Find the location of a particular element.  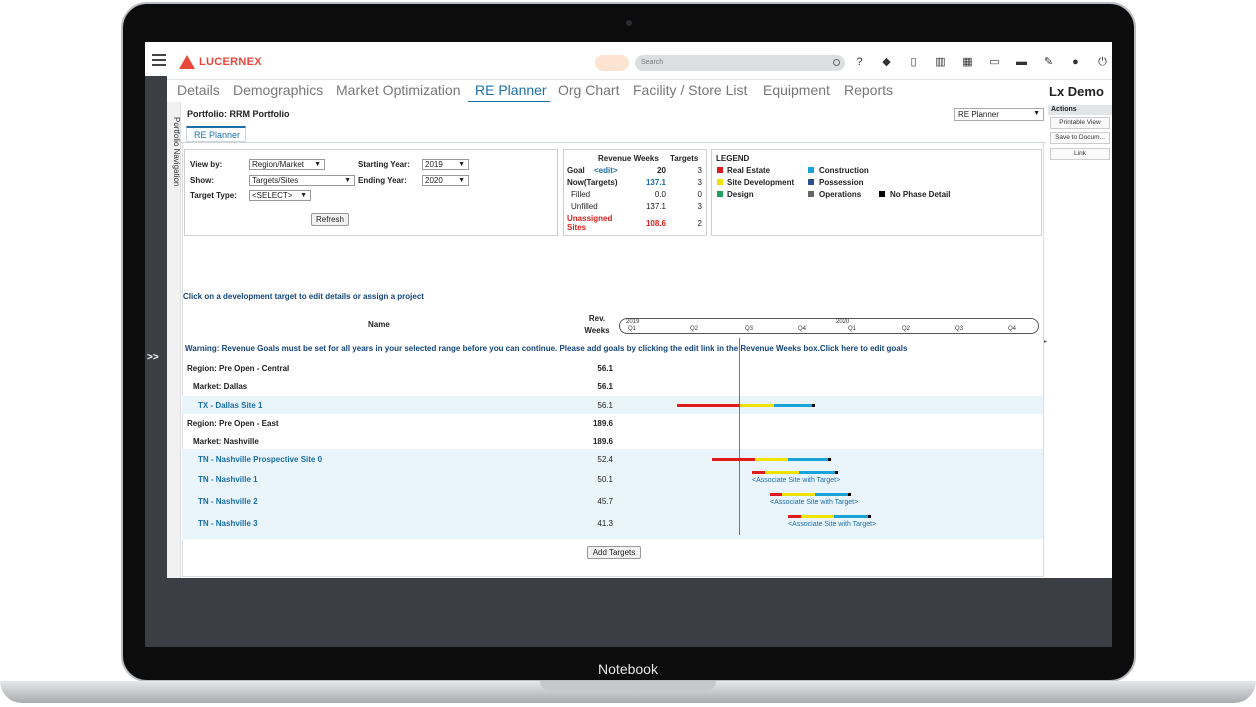

legend-swatch-operations is located at coordinates (811, 194).